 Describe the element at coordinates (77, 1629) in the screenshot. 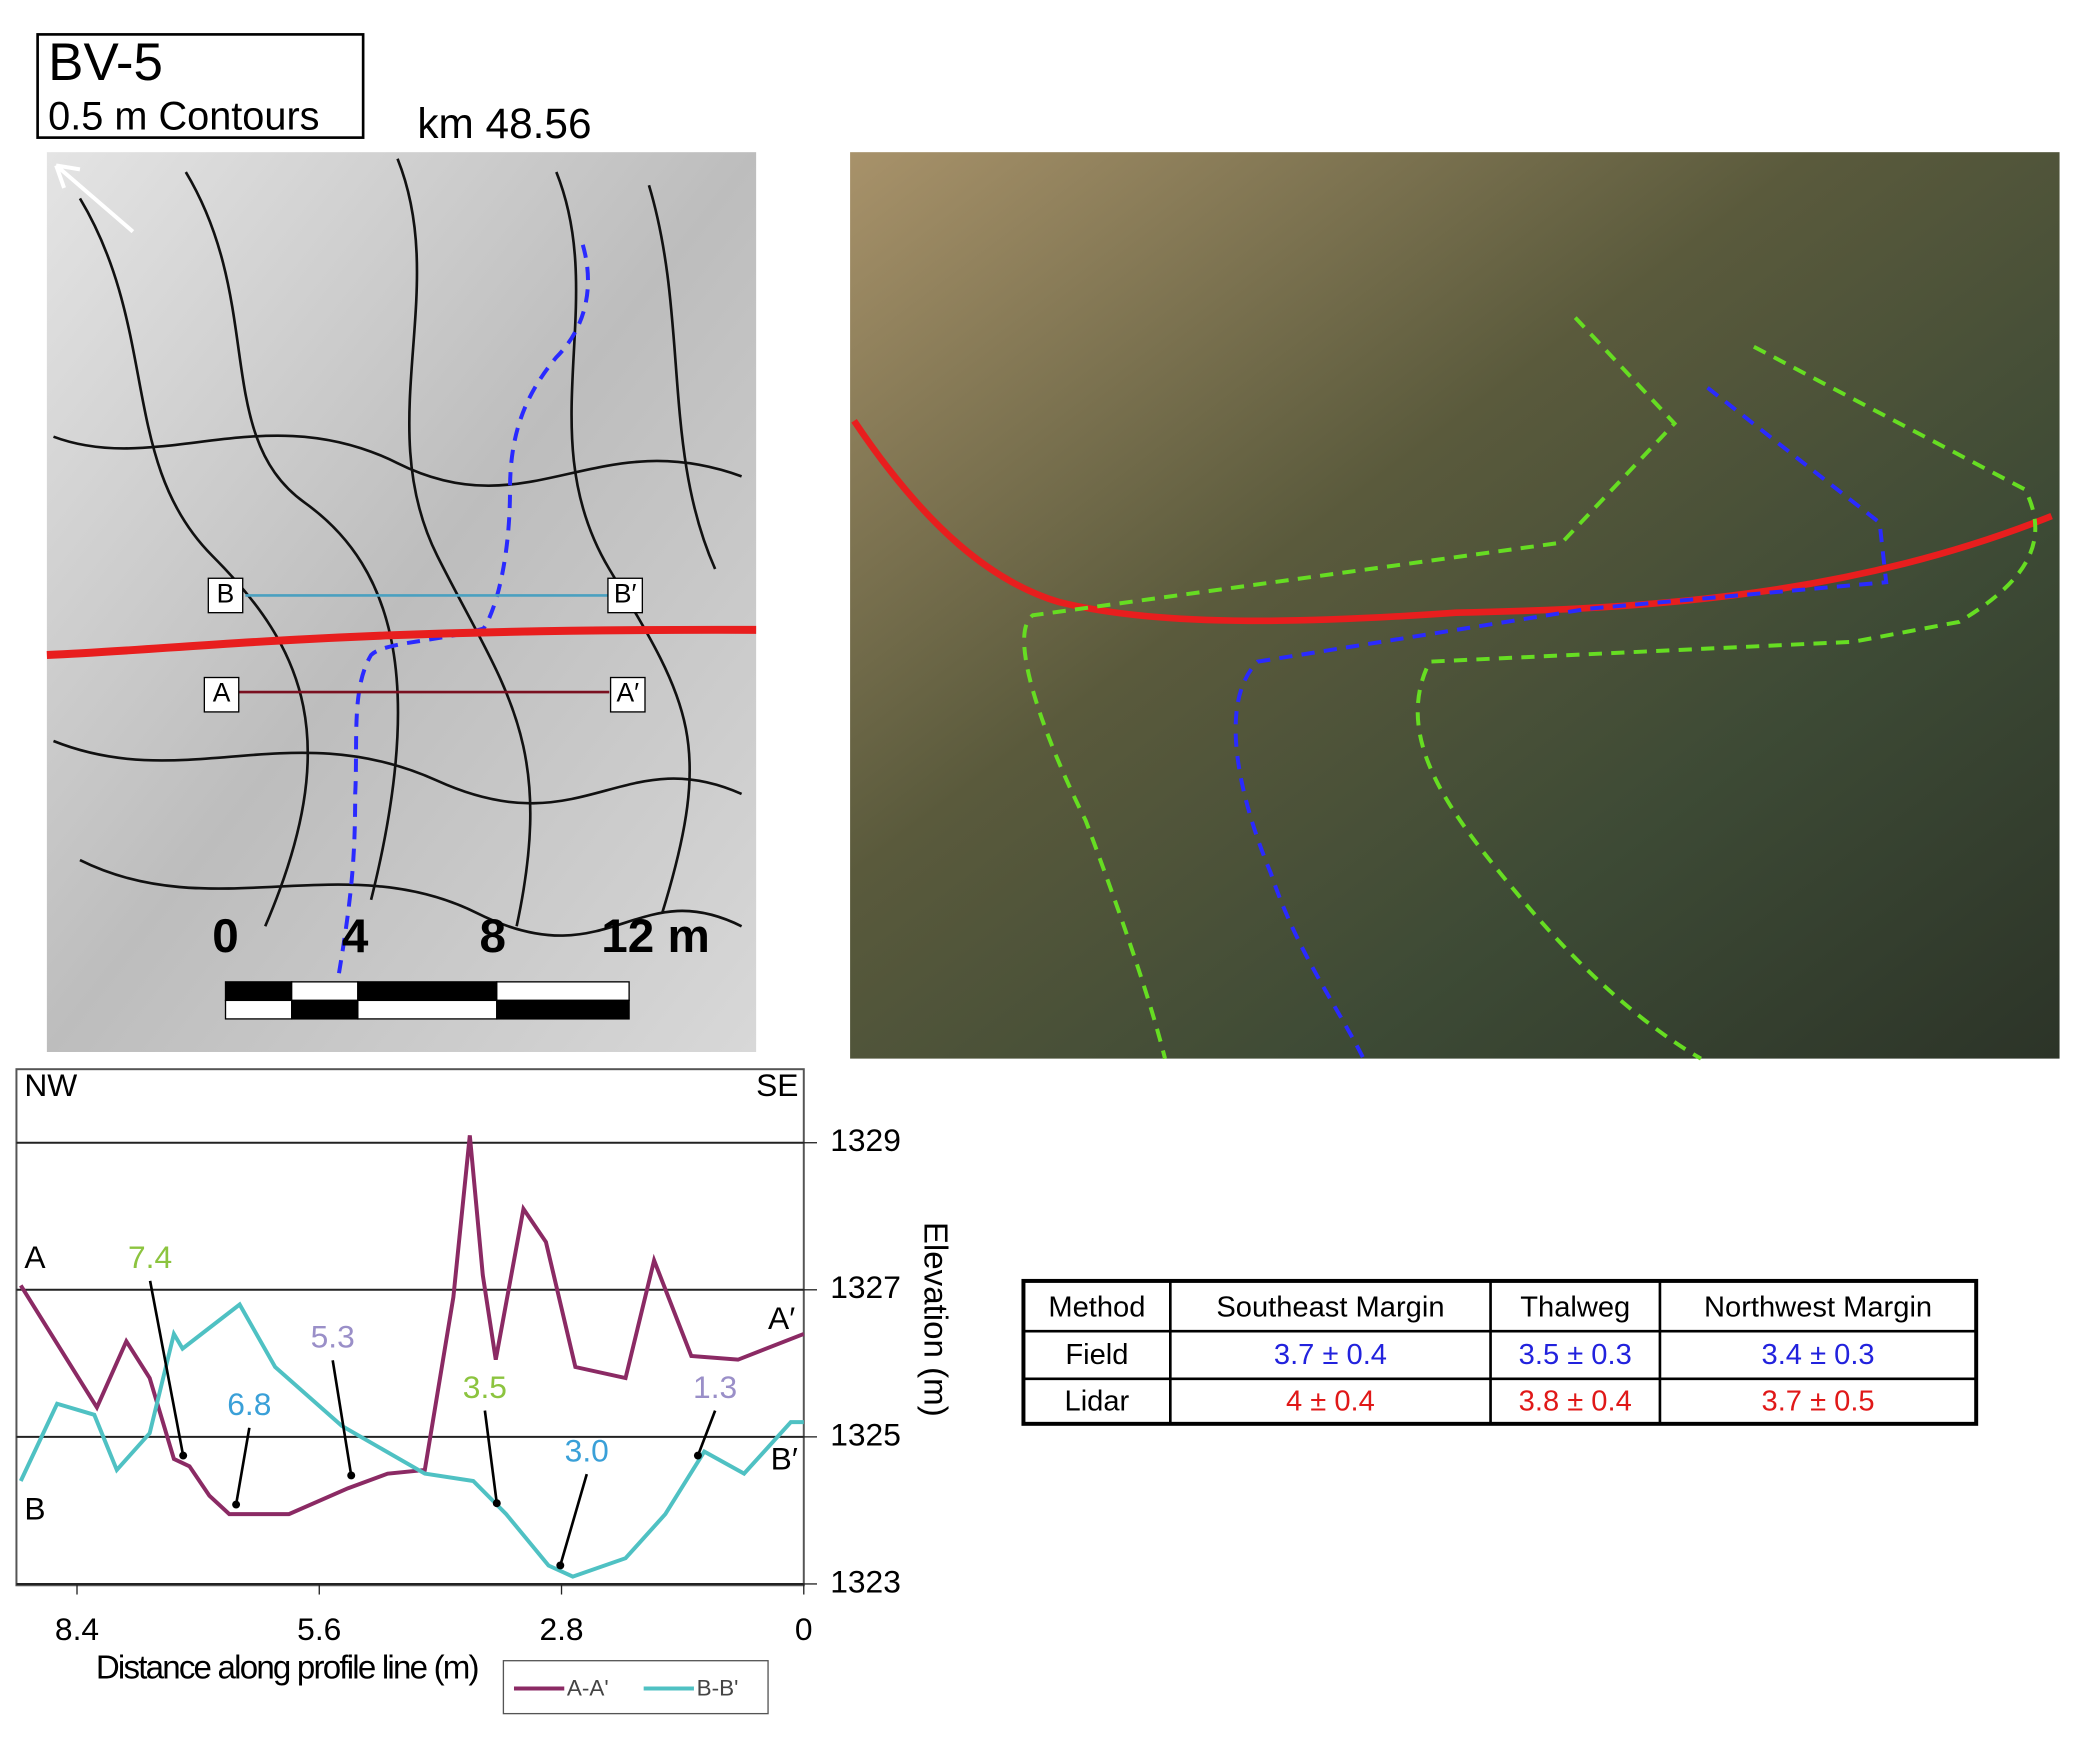

I see `x-tick-label: 8.4` at that location.